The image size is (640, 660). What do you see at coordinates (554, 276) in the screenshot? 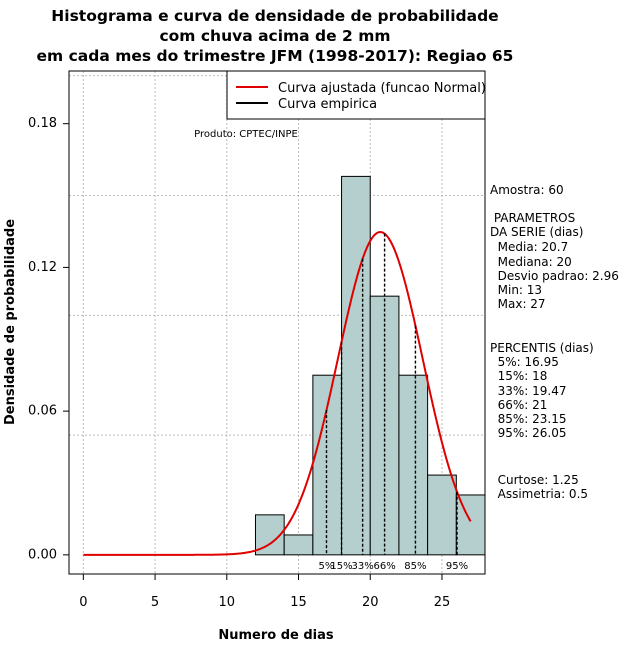
I see `stat-sd: Desvio padrao: 2.96` at bounding box center [554, 276].